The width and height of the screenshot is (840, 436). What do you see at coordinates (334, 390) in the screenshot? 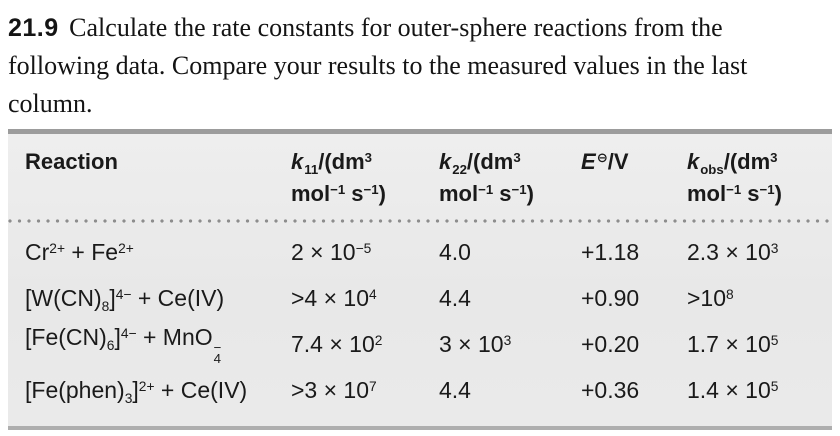
I see `cell-k11: >3 × 107` at bounding box center [334, 390].